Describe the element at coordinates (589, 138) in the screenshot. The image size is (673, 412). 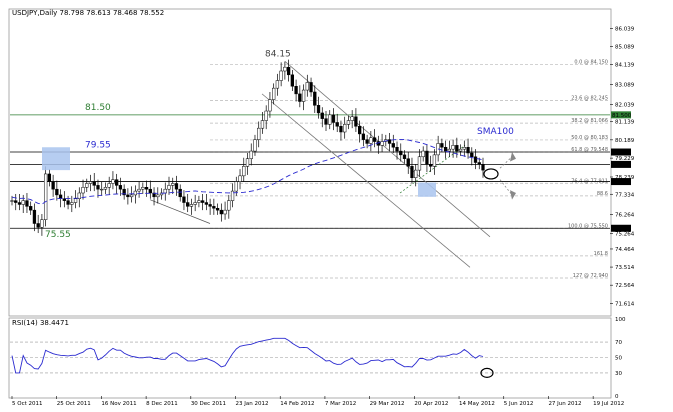
I see `fib-level-label: 50.0 @ 80.183` at that location.